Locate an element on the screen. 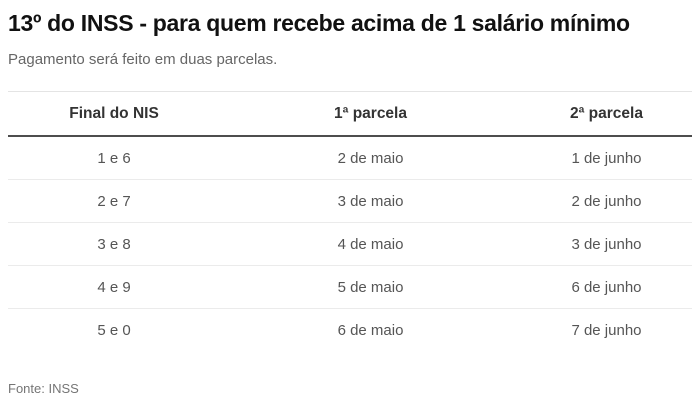 Image resolution: width=700 pixels, height=402 pixels. table-cell-nis: 5 e 0 is located at coordinates (114, 330).